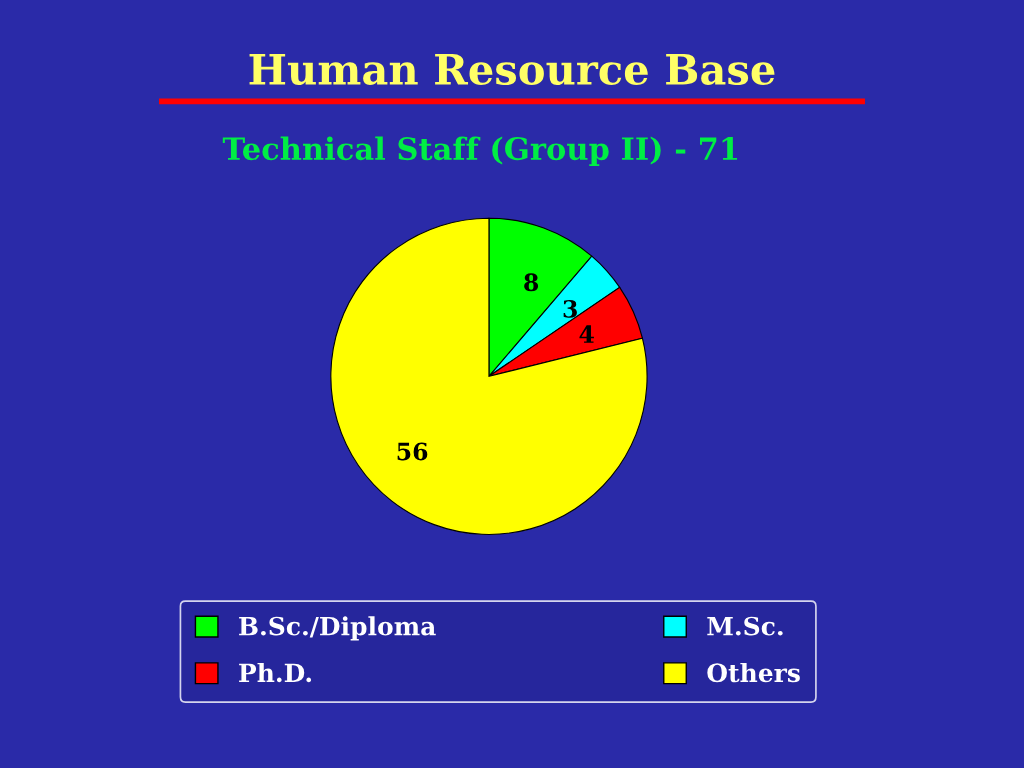  Describe the element at coordinates (531, 282) in the screenshot. I see `data-label: 8` at that location.